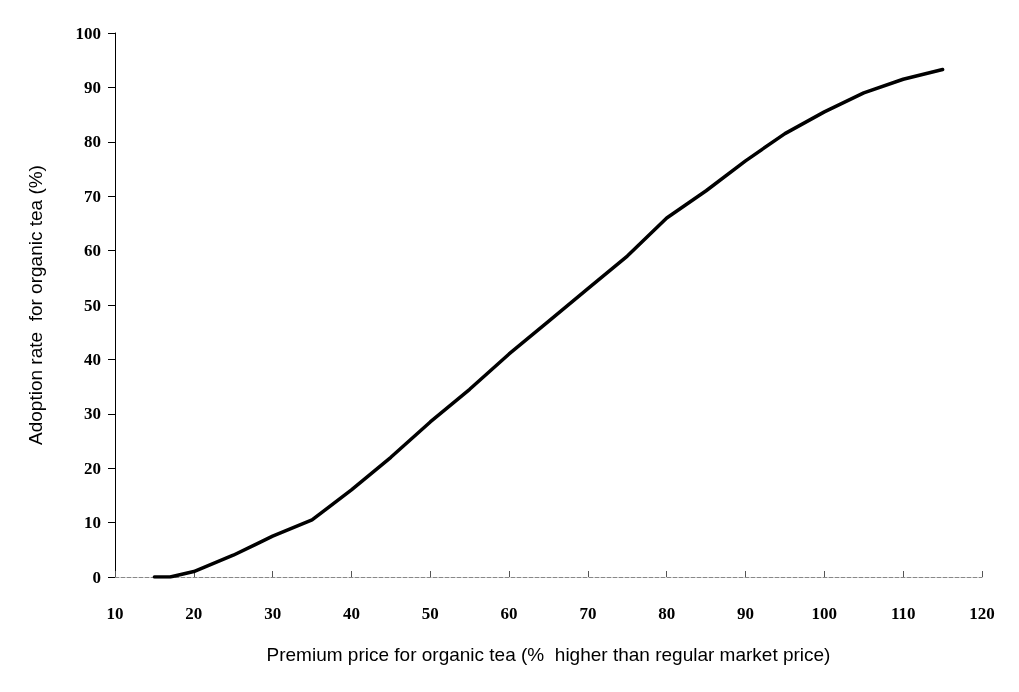 Image resolution: width=1019 pixels, height=692 pixels. I want to click on x-tick-label: 20, so click(194, 613).